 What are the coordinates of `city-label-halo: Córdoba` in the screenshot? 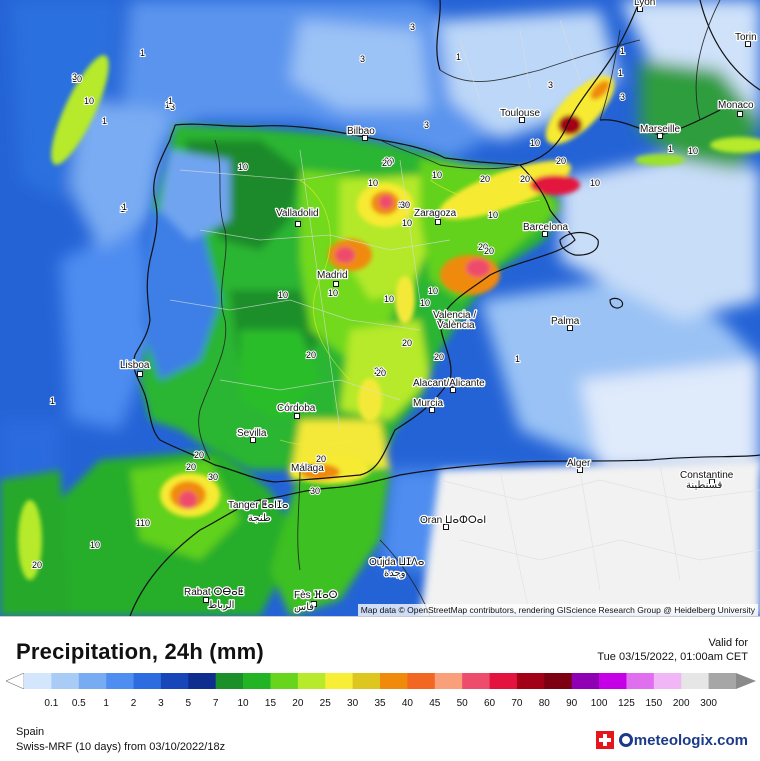 It's located at (296, 408).